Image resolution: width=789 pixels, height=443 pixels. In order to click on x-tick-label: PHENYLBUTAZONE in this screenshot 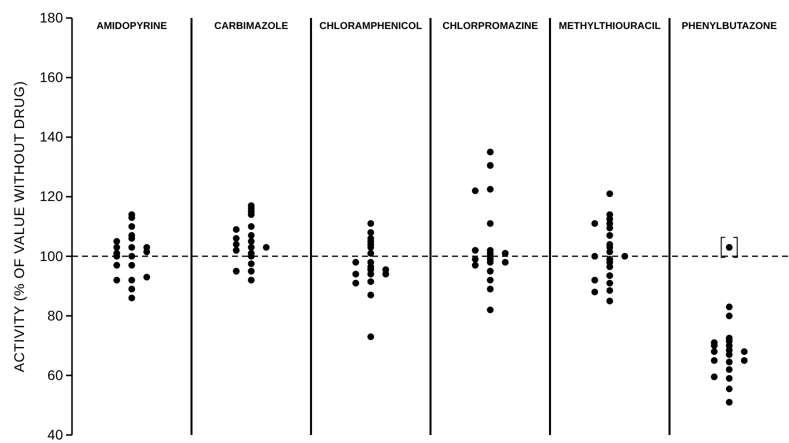, I will do `click(730, 26)`.